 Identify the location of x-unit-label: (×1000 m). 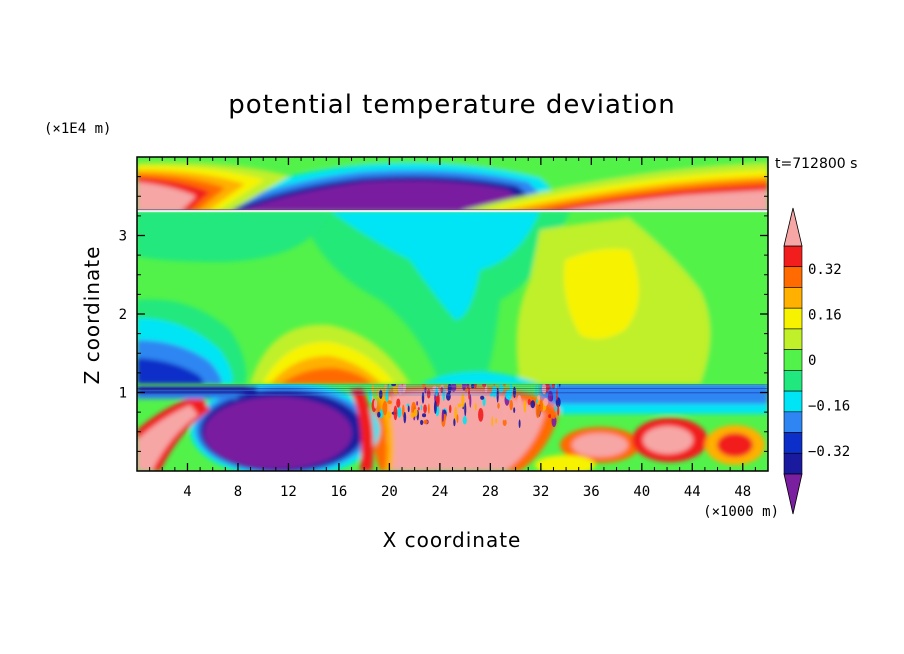
(741, 512).